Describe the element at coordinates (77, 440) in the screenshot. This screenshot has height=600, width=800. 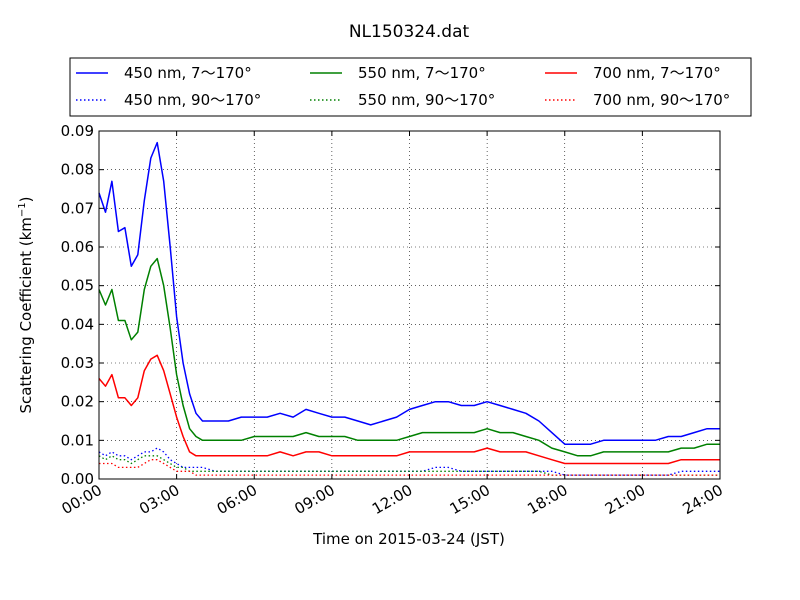
I see `y-tick-label: 0.01` at that location.